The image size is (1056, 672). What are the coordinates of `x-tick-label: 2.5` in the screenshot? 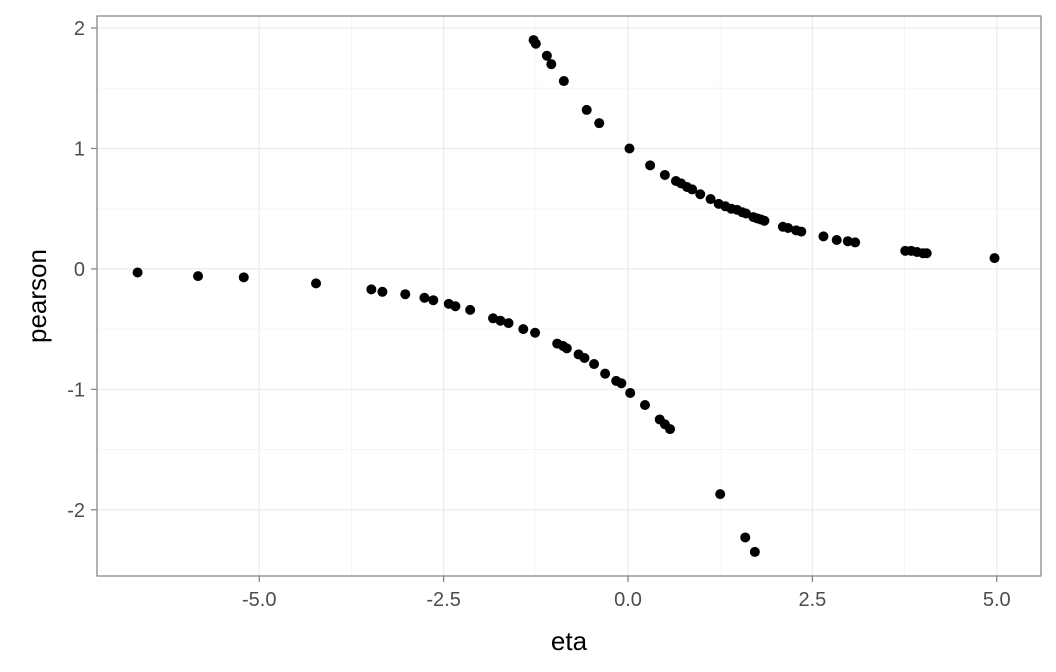 It's located at (812, 600).